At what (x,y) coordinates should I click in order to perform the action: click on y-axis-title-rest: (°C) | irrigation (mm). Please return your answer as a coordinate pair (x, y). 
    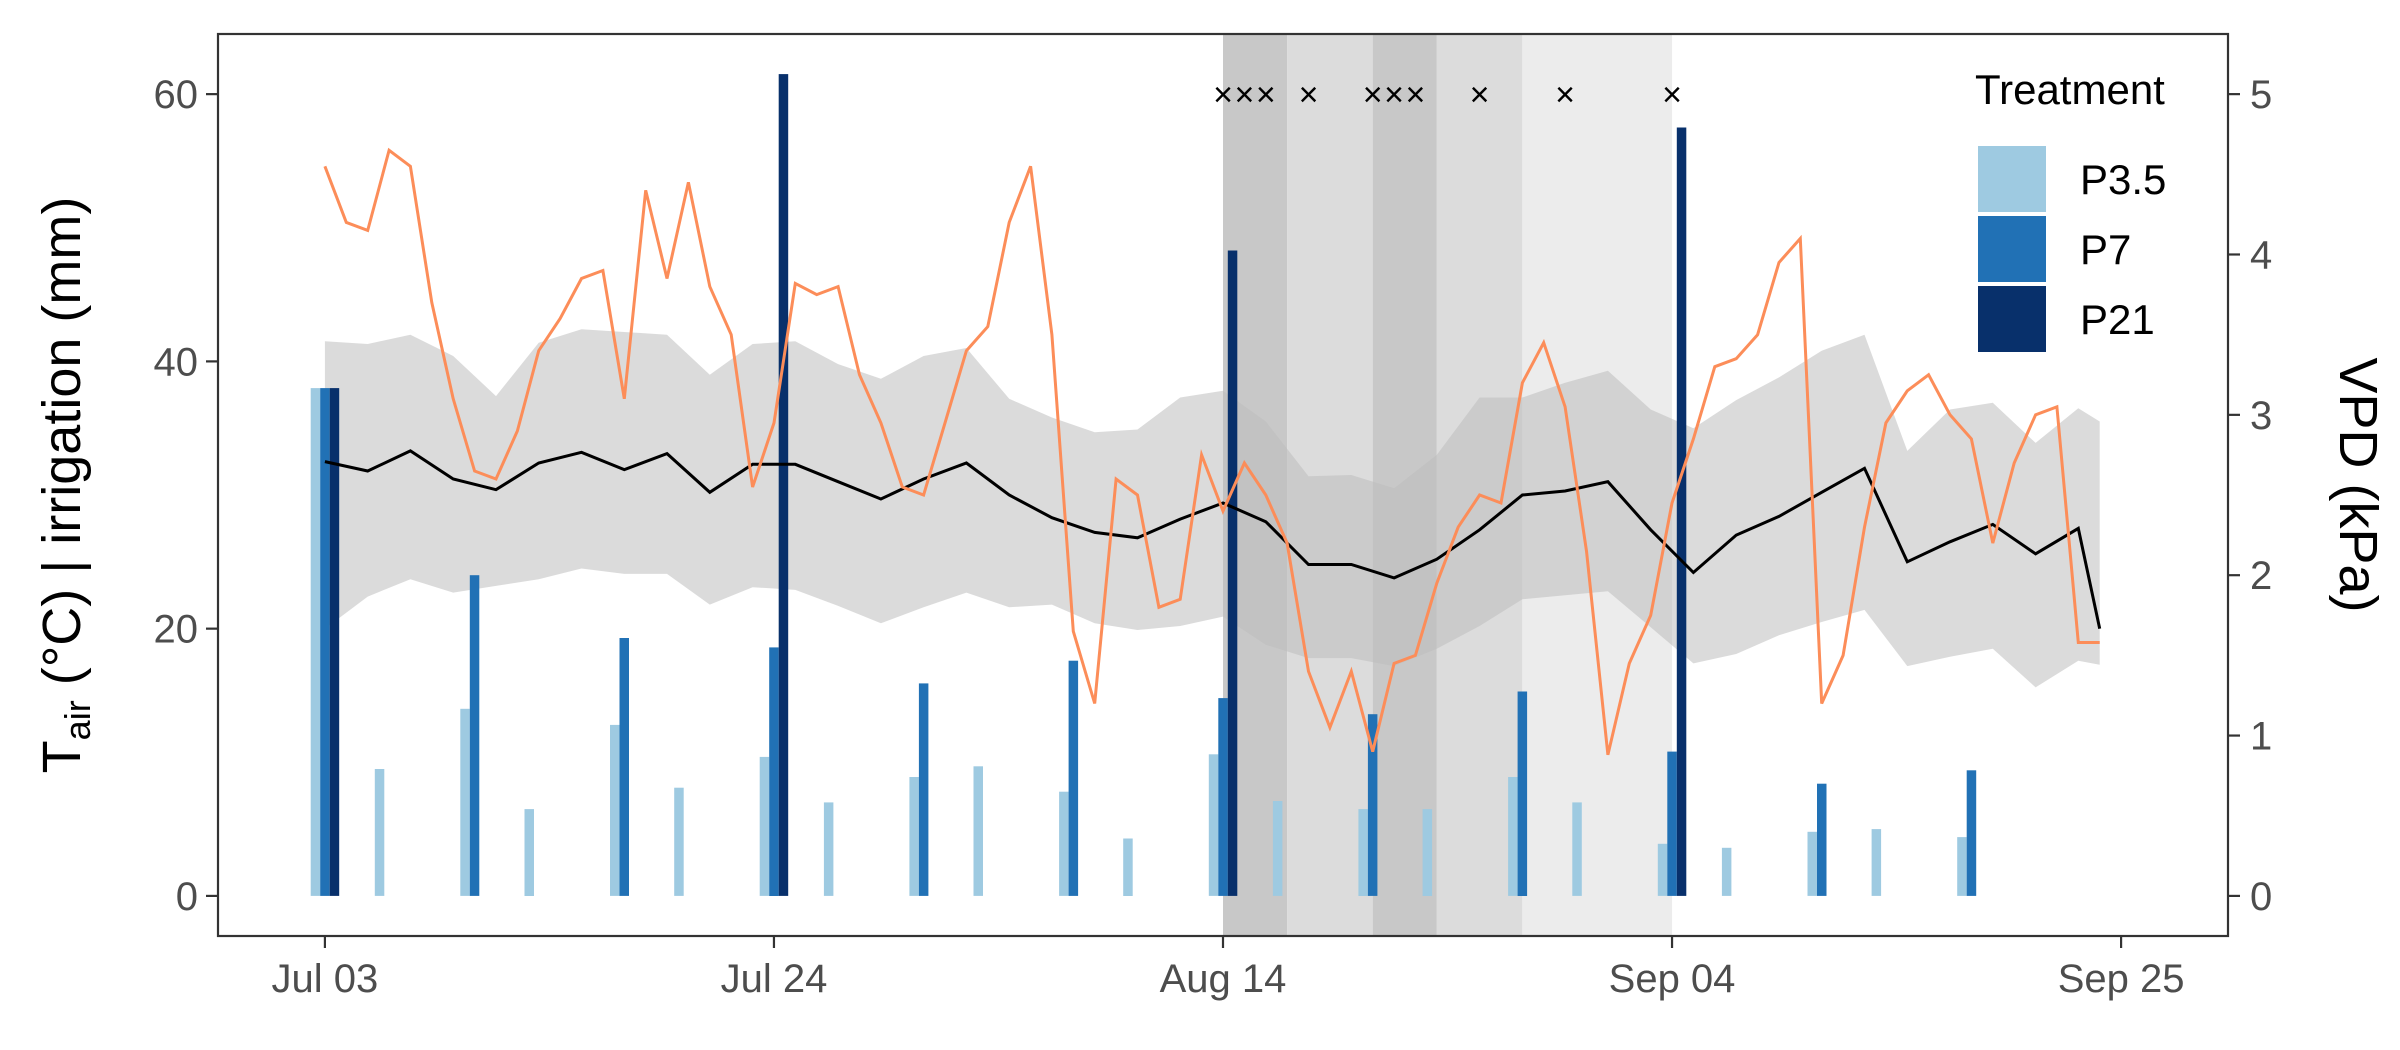
    Looking at the image, I should click on (62, 449).